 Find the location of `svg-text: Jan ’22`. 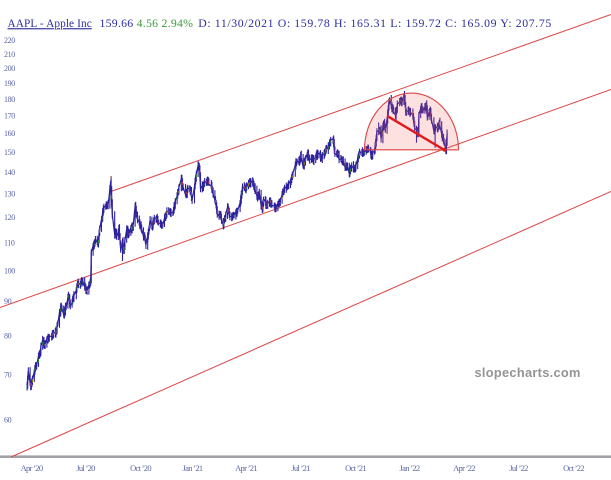

svg-text: Jan ’22 is located at coordinates (410, 468).